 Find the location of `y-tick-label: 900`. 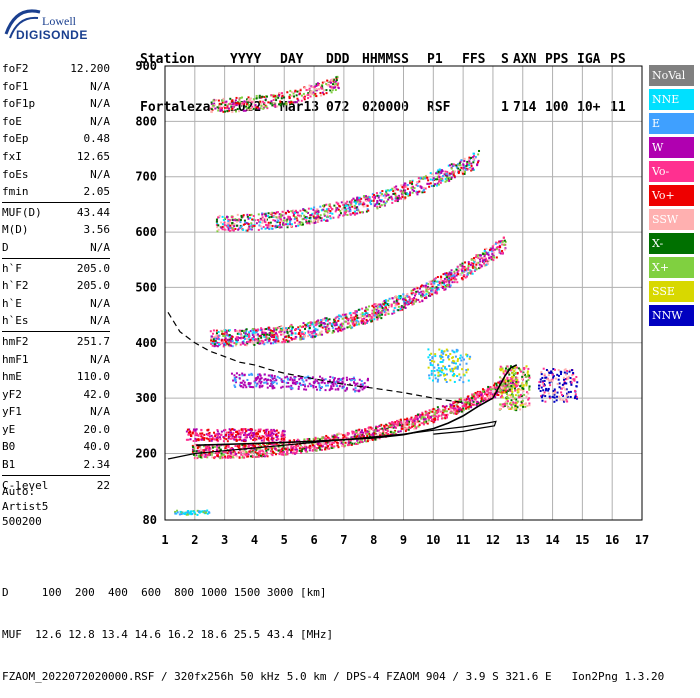

y-tick-label: 900 is located at coordinates (146, 66).